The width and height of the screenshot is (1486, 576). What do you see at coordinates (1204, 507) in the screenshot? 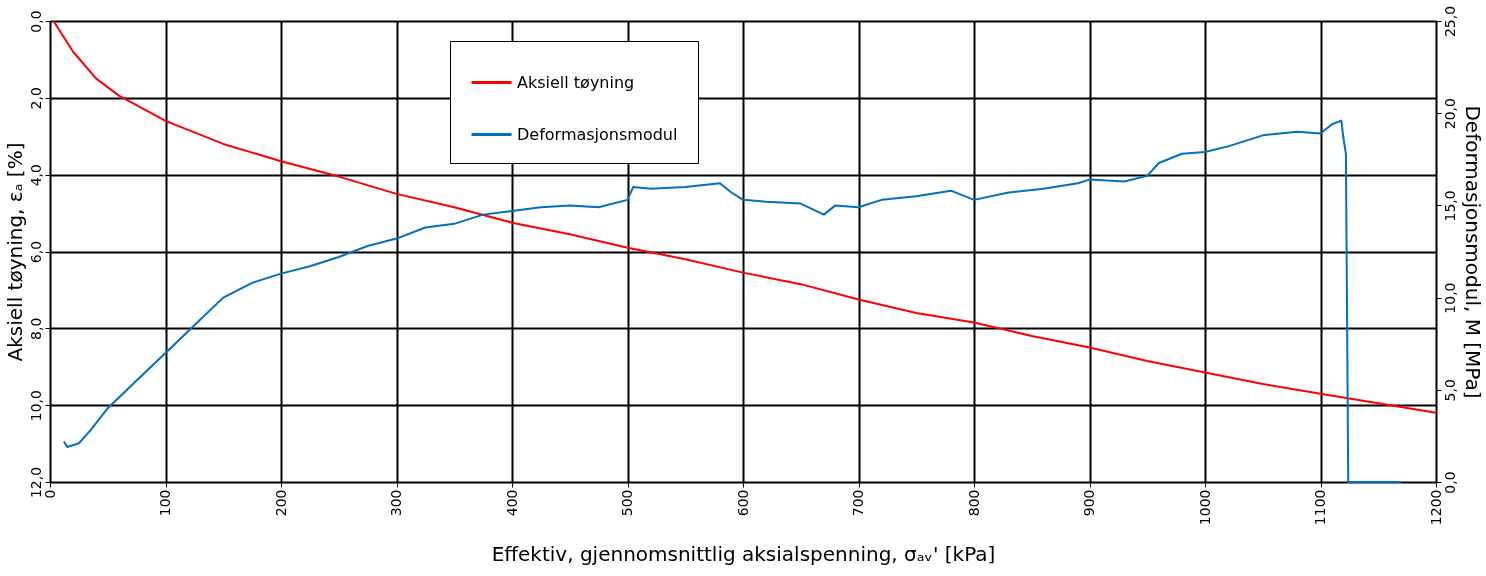
I see `x-tick-label: 1000` at bounding box center [1204, 507].